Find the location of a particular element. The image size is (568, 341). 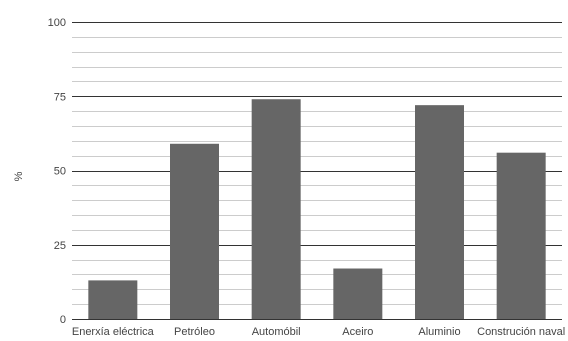

y-tick-label: 100 is located at coordinates (57, 23).